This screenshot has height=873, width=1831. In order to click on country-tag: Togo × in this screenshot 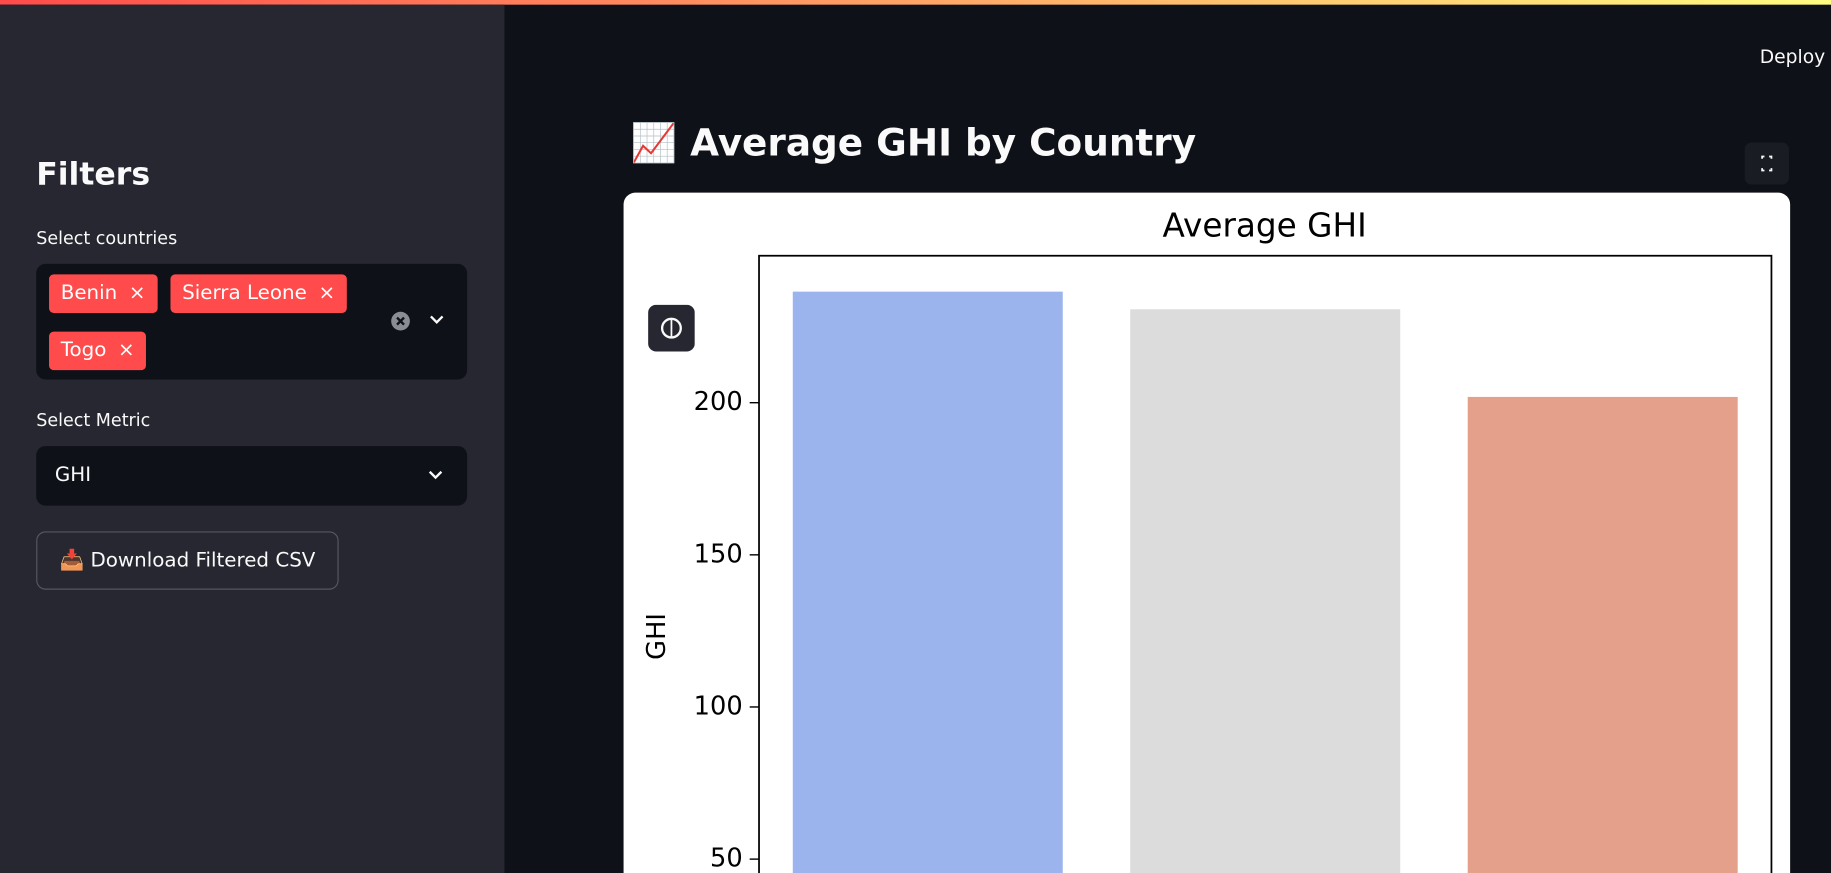, I will do `click(98, 351)`.